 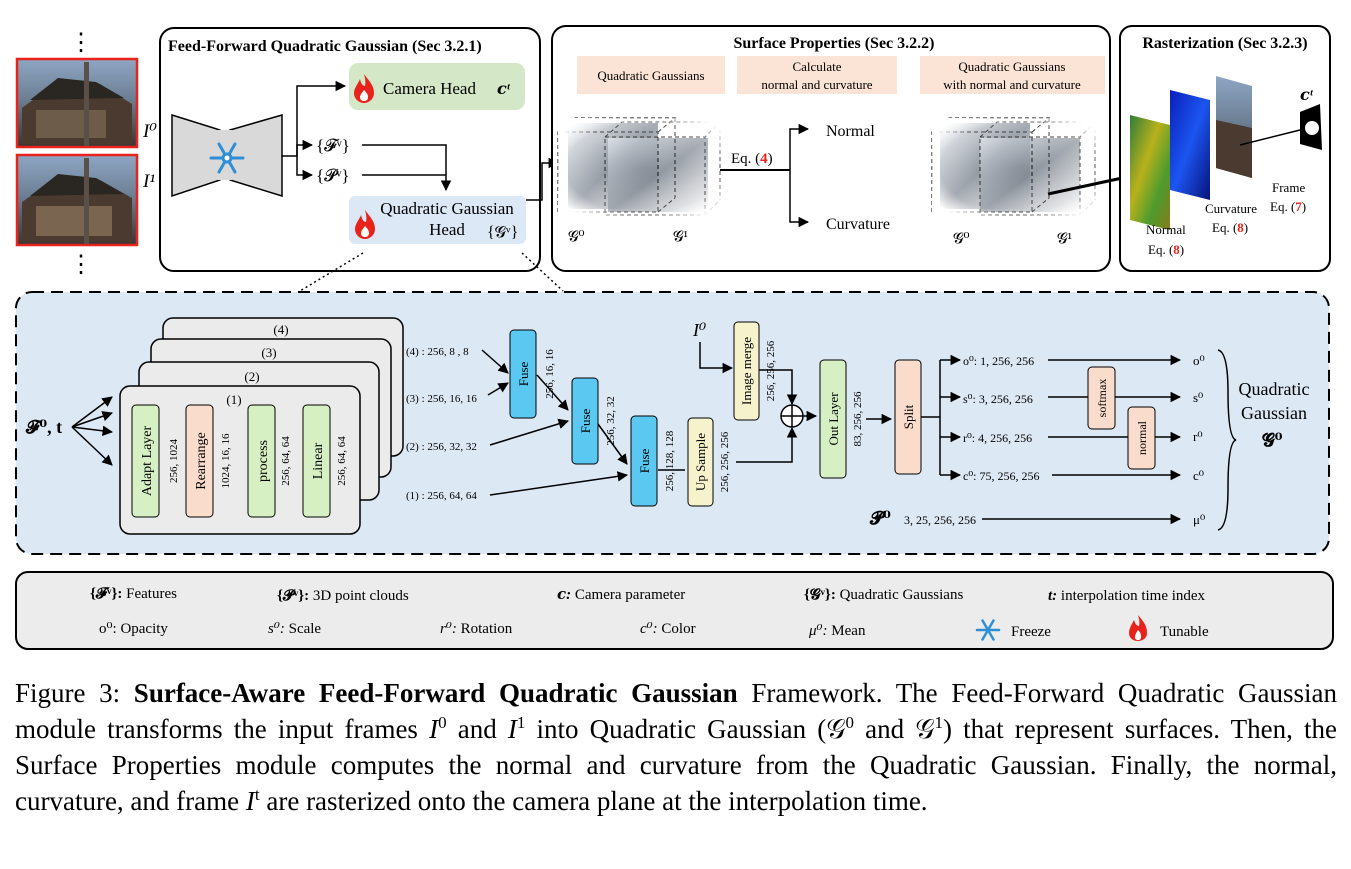 What do you see at coordinates (305, 147) in the screenshot?
I see `arrow-to-features` at bounding box center [305, 147].